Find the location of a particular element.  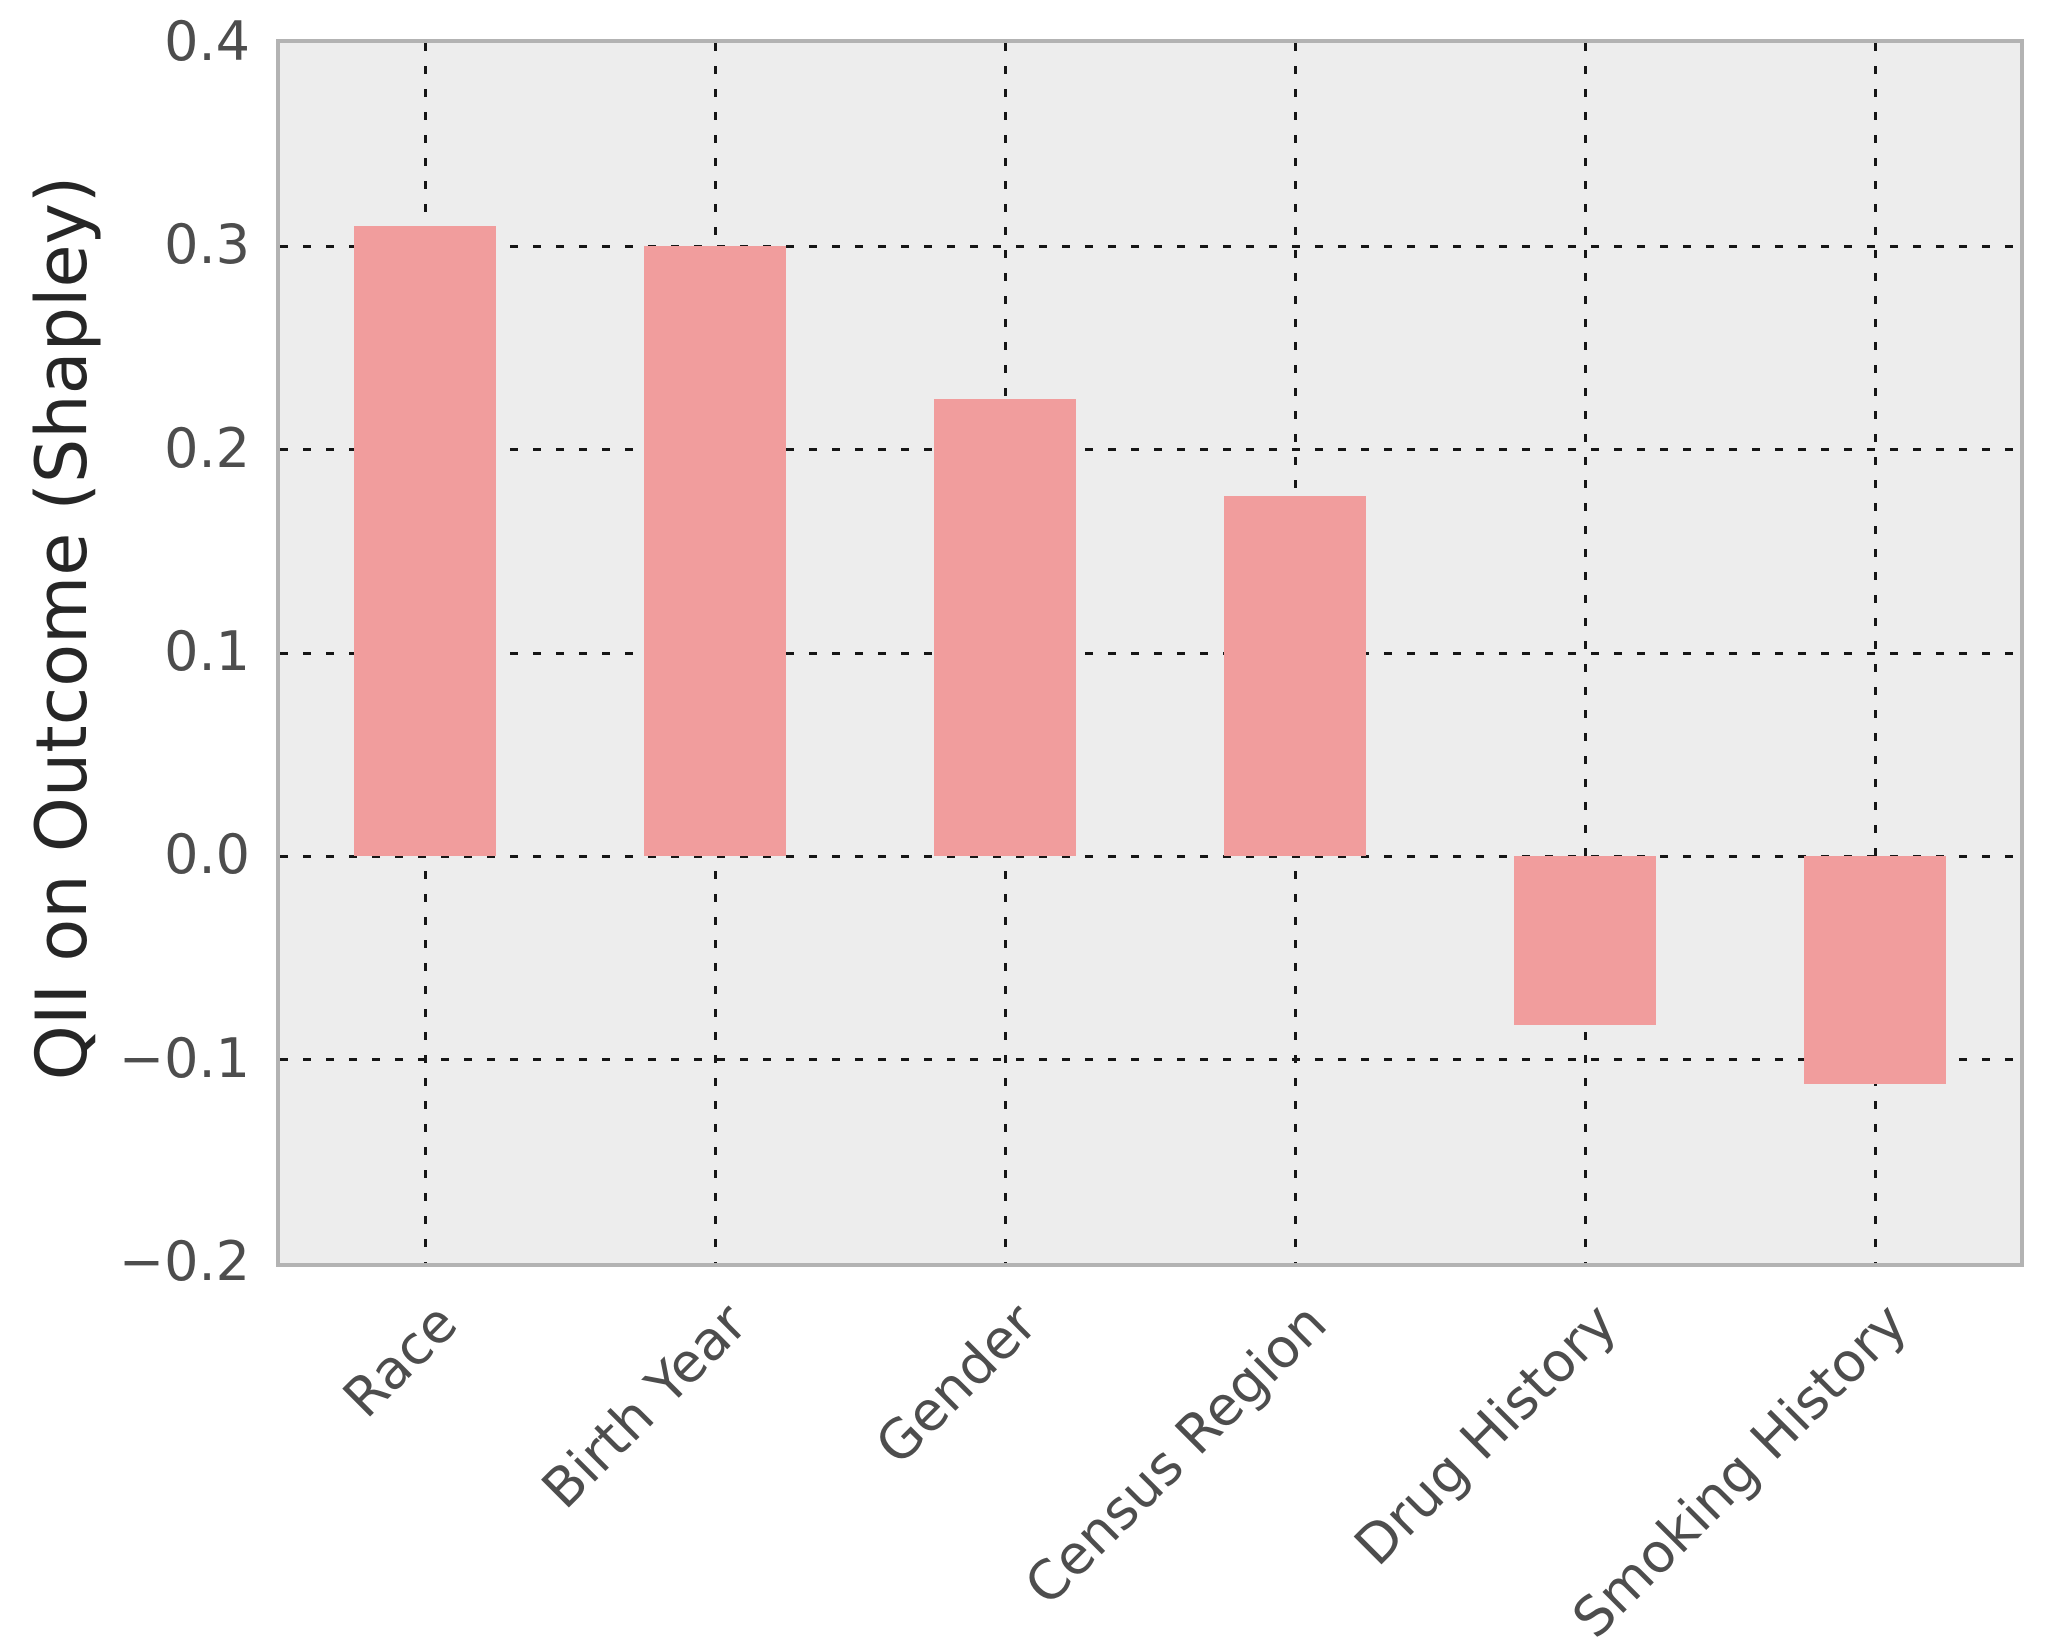

gridline-y-0.3 is located at coordinates (1150, 246).